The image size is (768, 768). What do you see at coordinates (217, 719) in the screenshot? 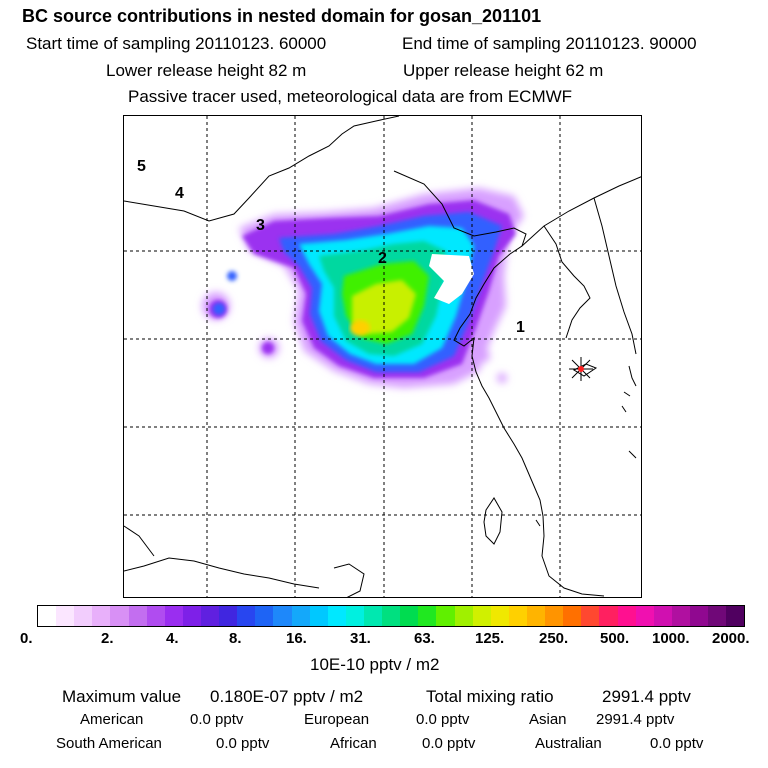
I see `region-value-american: 0.0 pptv` at bounding box center [217, 719].